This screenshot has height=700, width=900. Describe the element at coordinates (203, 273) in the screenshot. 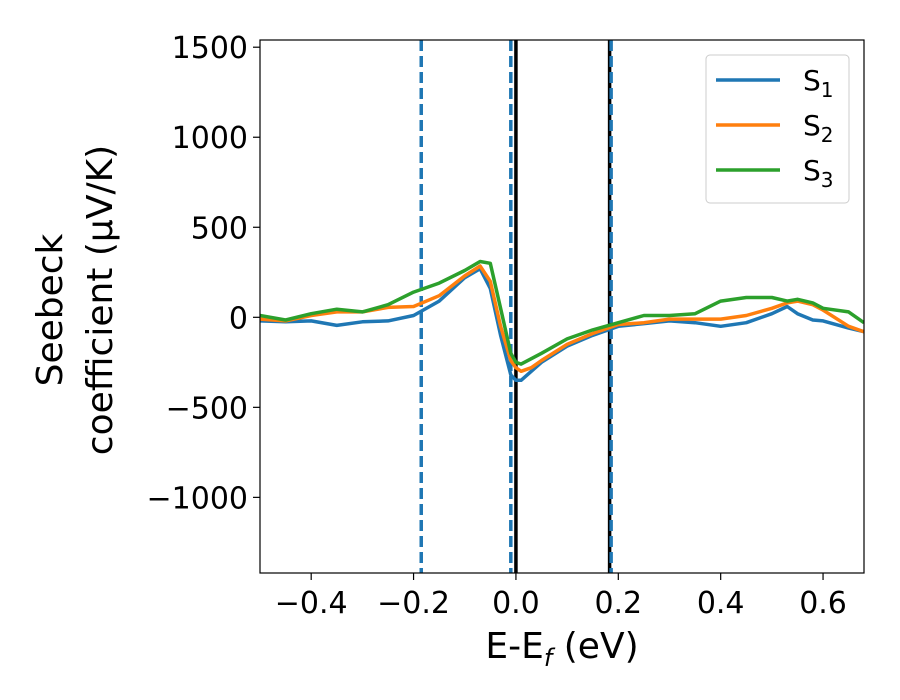

I see `y-axis-ticks: −1000 −500 0 500 1000 1500` at that location.